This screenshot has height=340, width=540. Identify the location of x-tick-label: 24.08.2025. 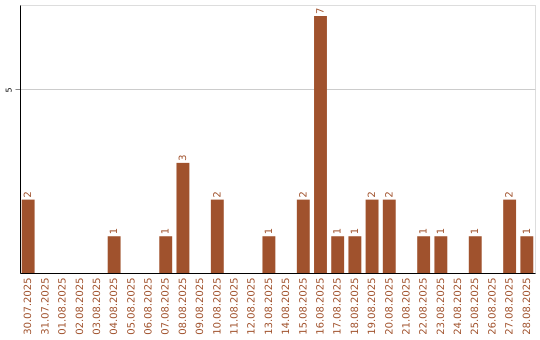
(458, 306).